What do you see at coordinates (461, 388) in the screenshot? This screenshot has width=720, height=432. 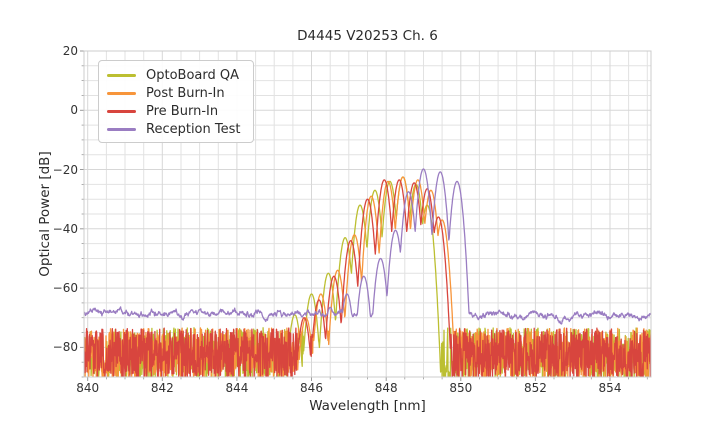 I see `x-tick-label: 850` at bounding box center [461, 388].